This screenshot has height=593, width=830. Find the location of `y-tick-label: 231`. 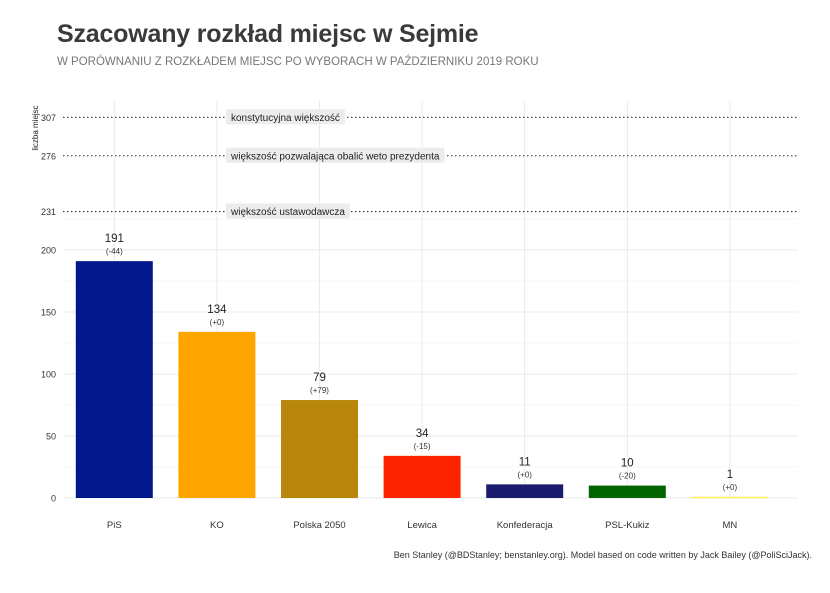

y-tick-label: 231 is located at coordinates (48, 212).